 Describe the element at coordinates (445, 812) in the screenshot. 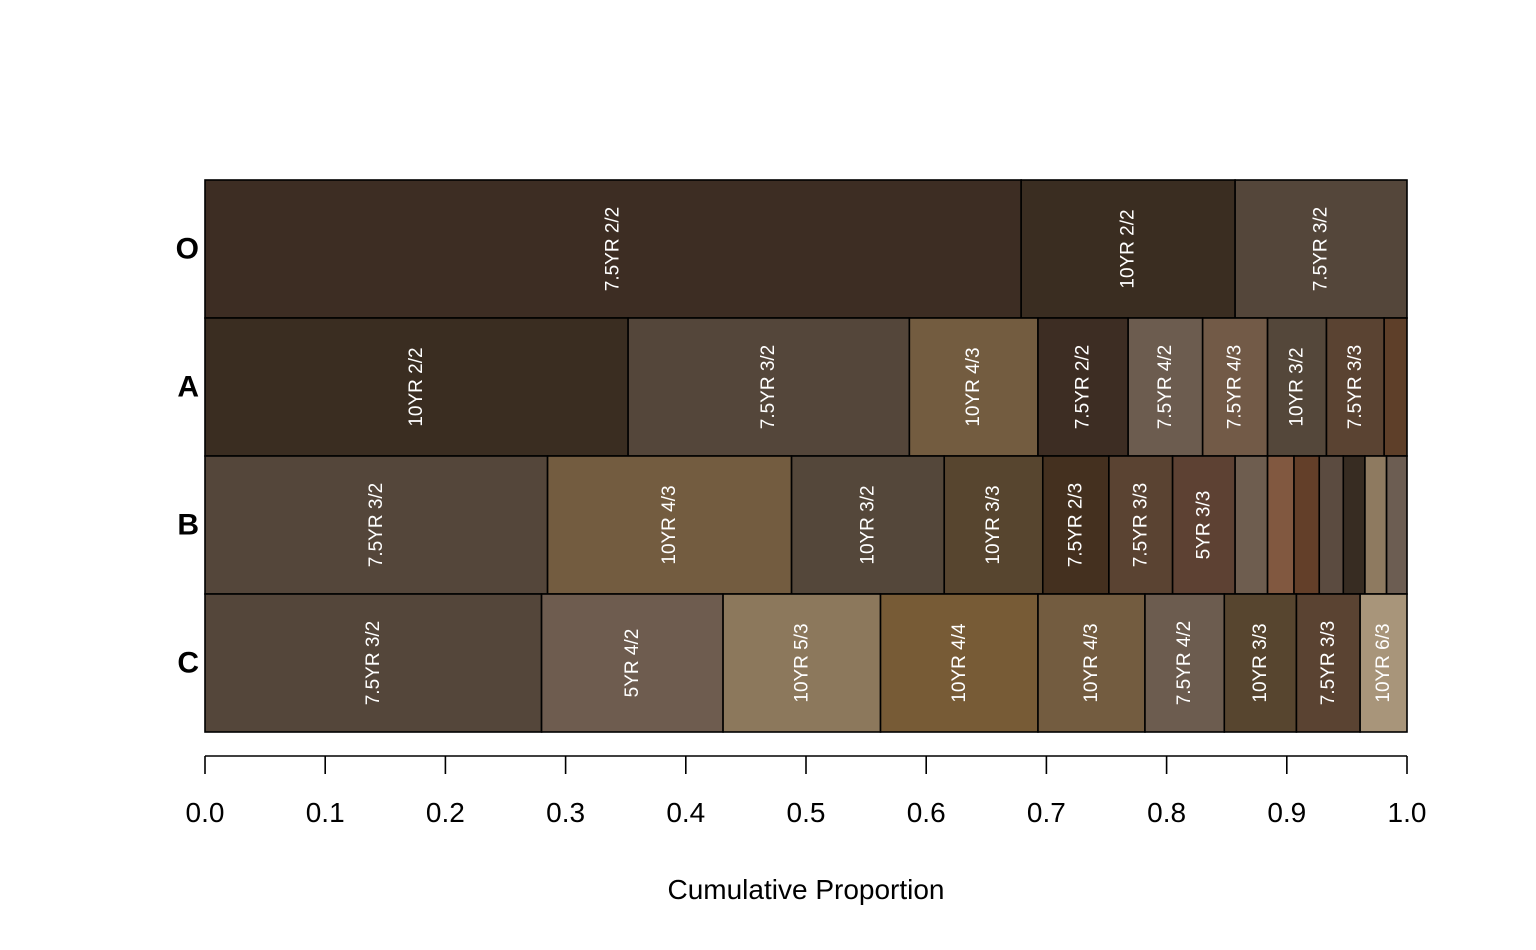

I see `x-tick-label: 0.2` at that location.